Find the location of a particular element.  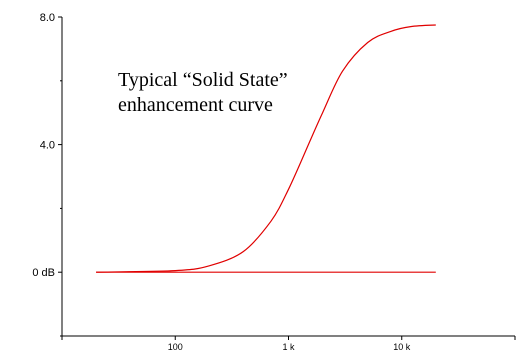

annotation-line-1: Typical “Solid State” is located at coordinates (203, 80).